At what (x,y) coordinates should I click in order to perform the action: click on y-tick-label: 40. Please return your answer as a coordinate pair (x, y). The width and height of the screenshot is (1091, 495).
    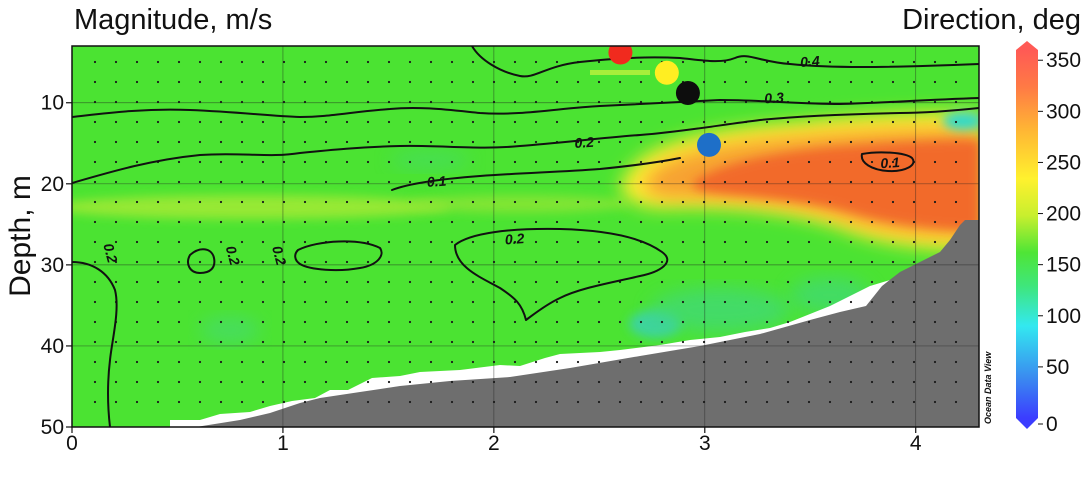
    Looking at the image, I should click on (52, 346).